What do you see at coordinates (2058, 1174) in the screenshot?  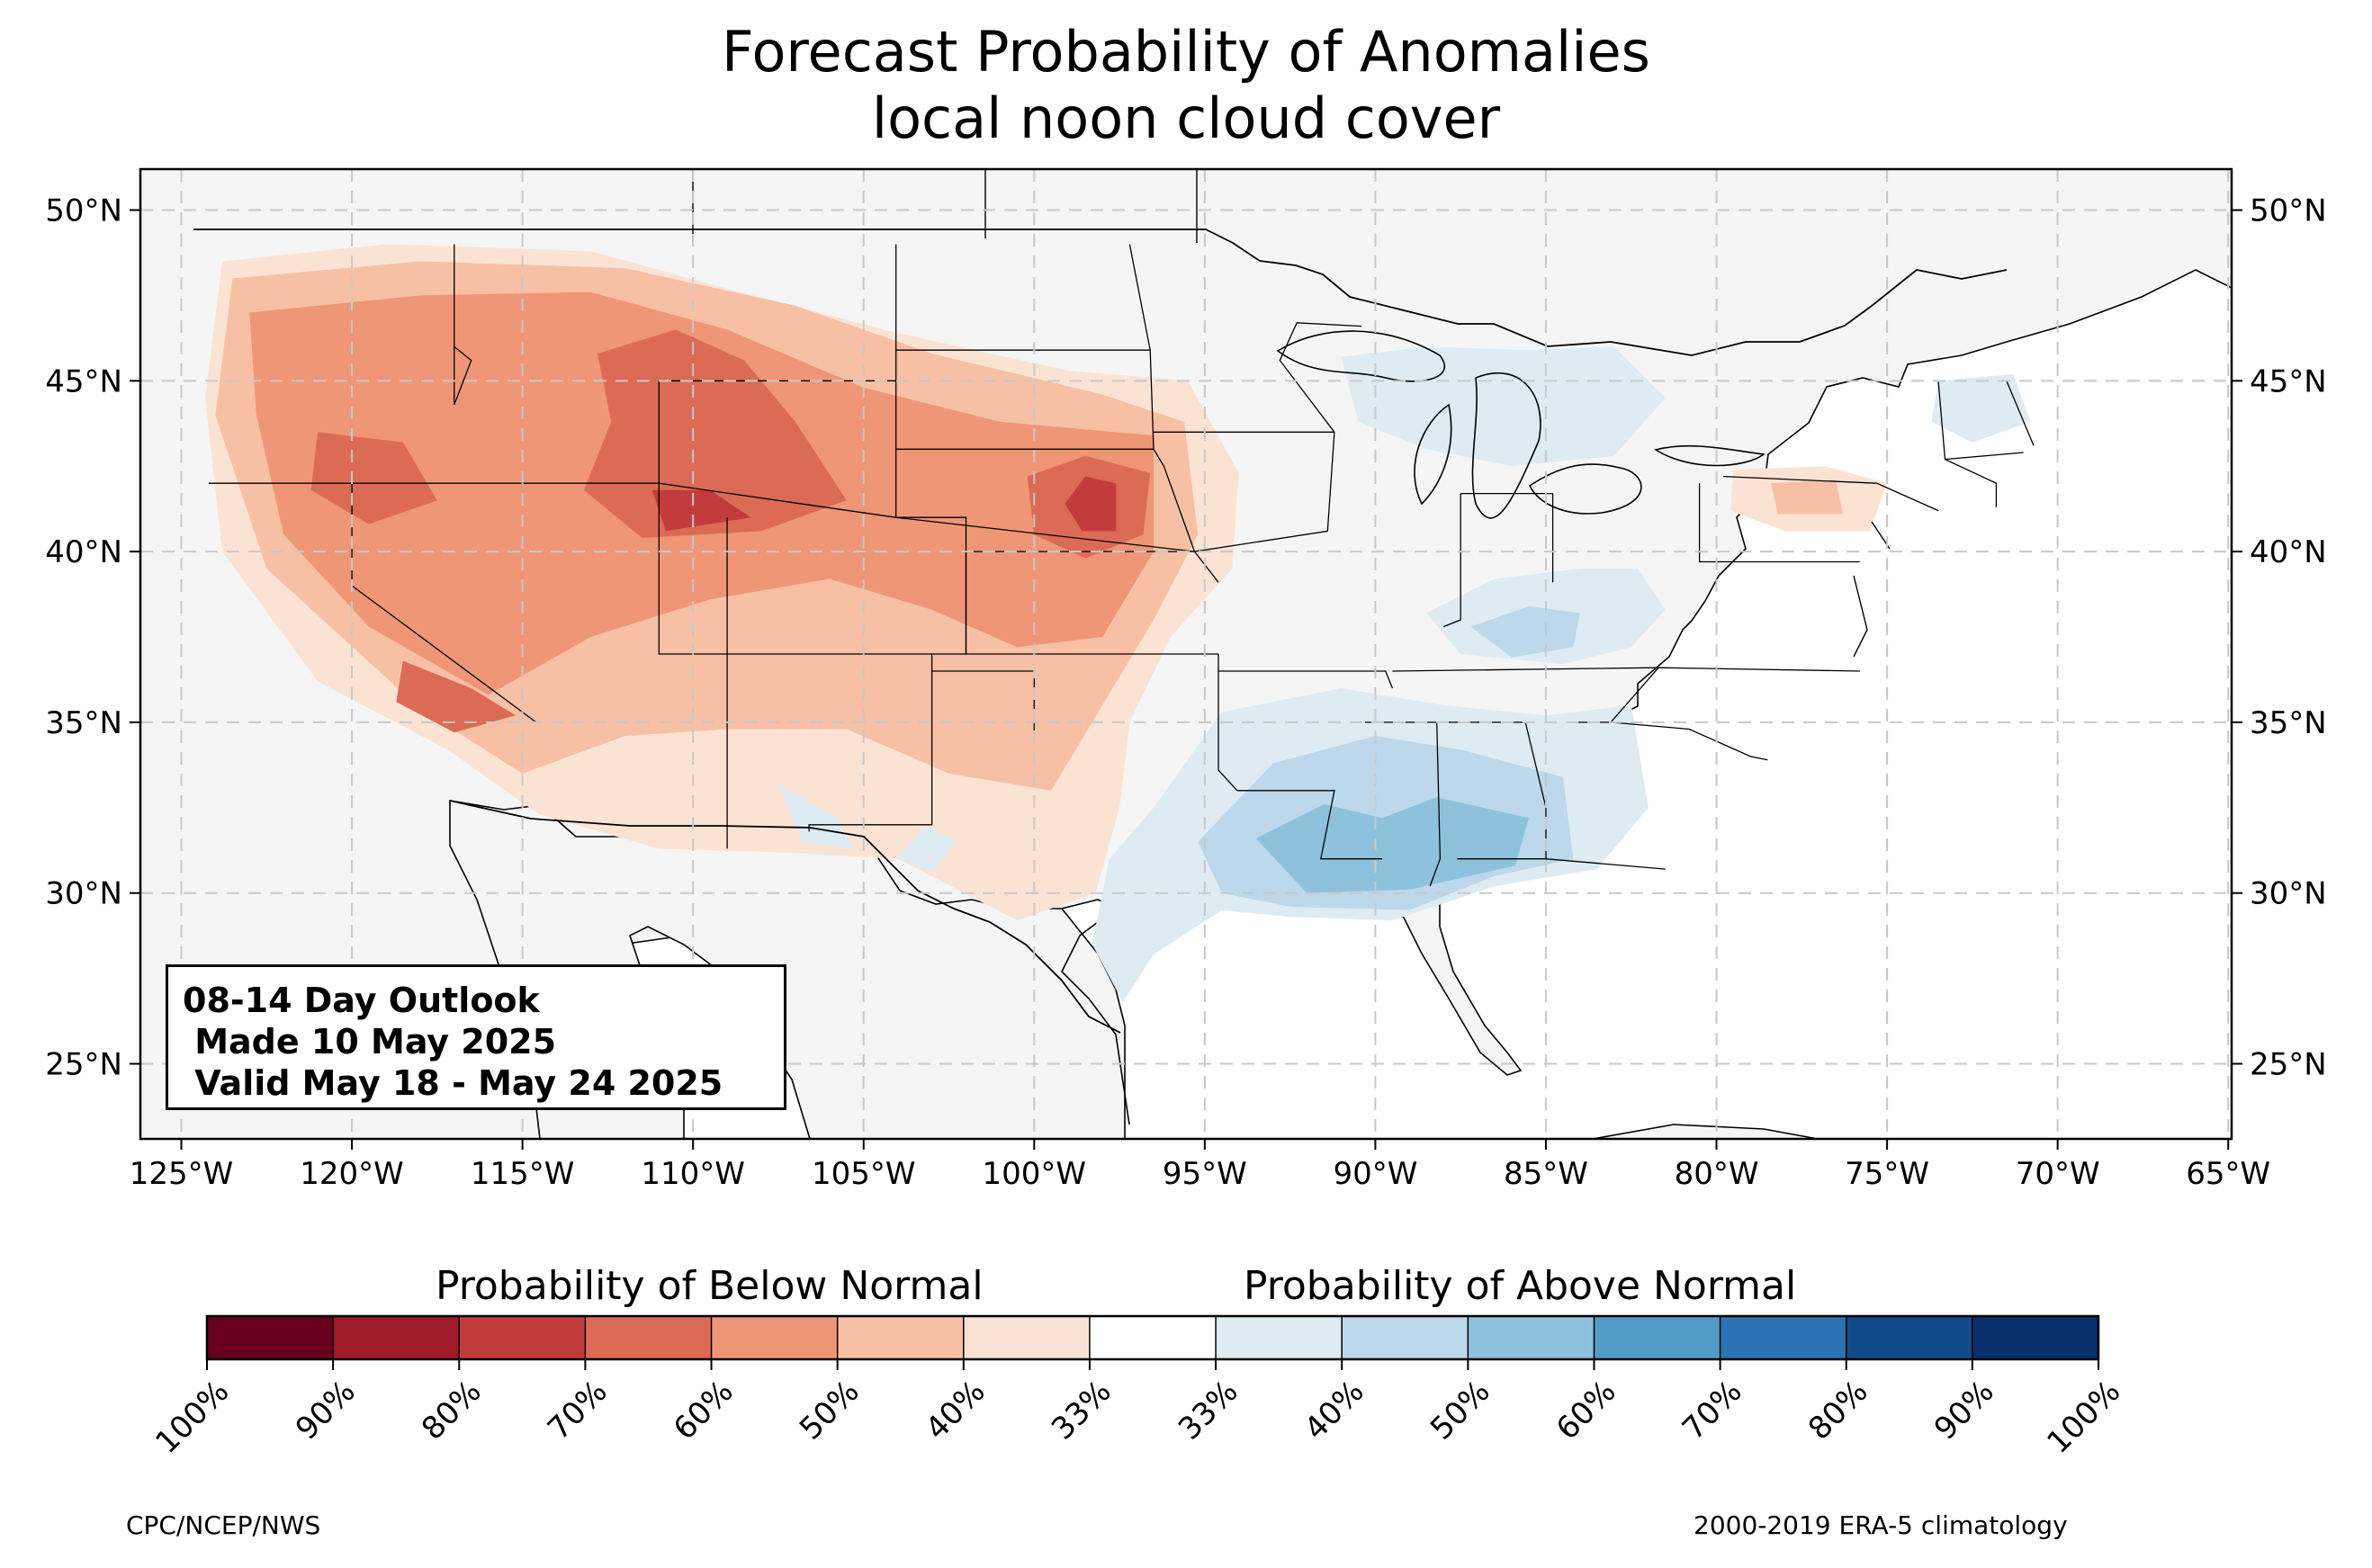 I see `lon-label: 70°W` at bounding box center [2058, 1174].